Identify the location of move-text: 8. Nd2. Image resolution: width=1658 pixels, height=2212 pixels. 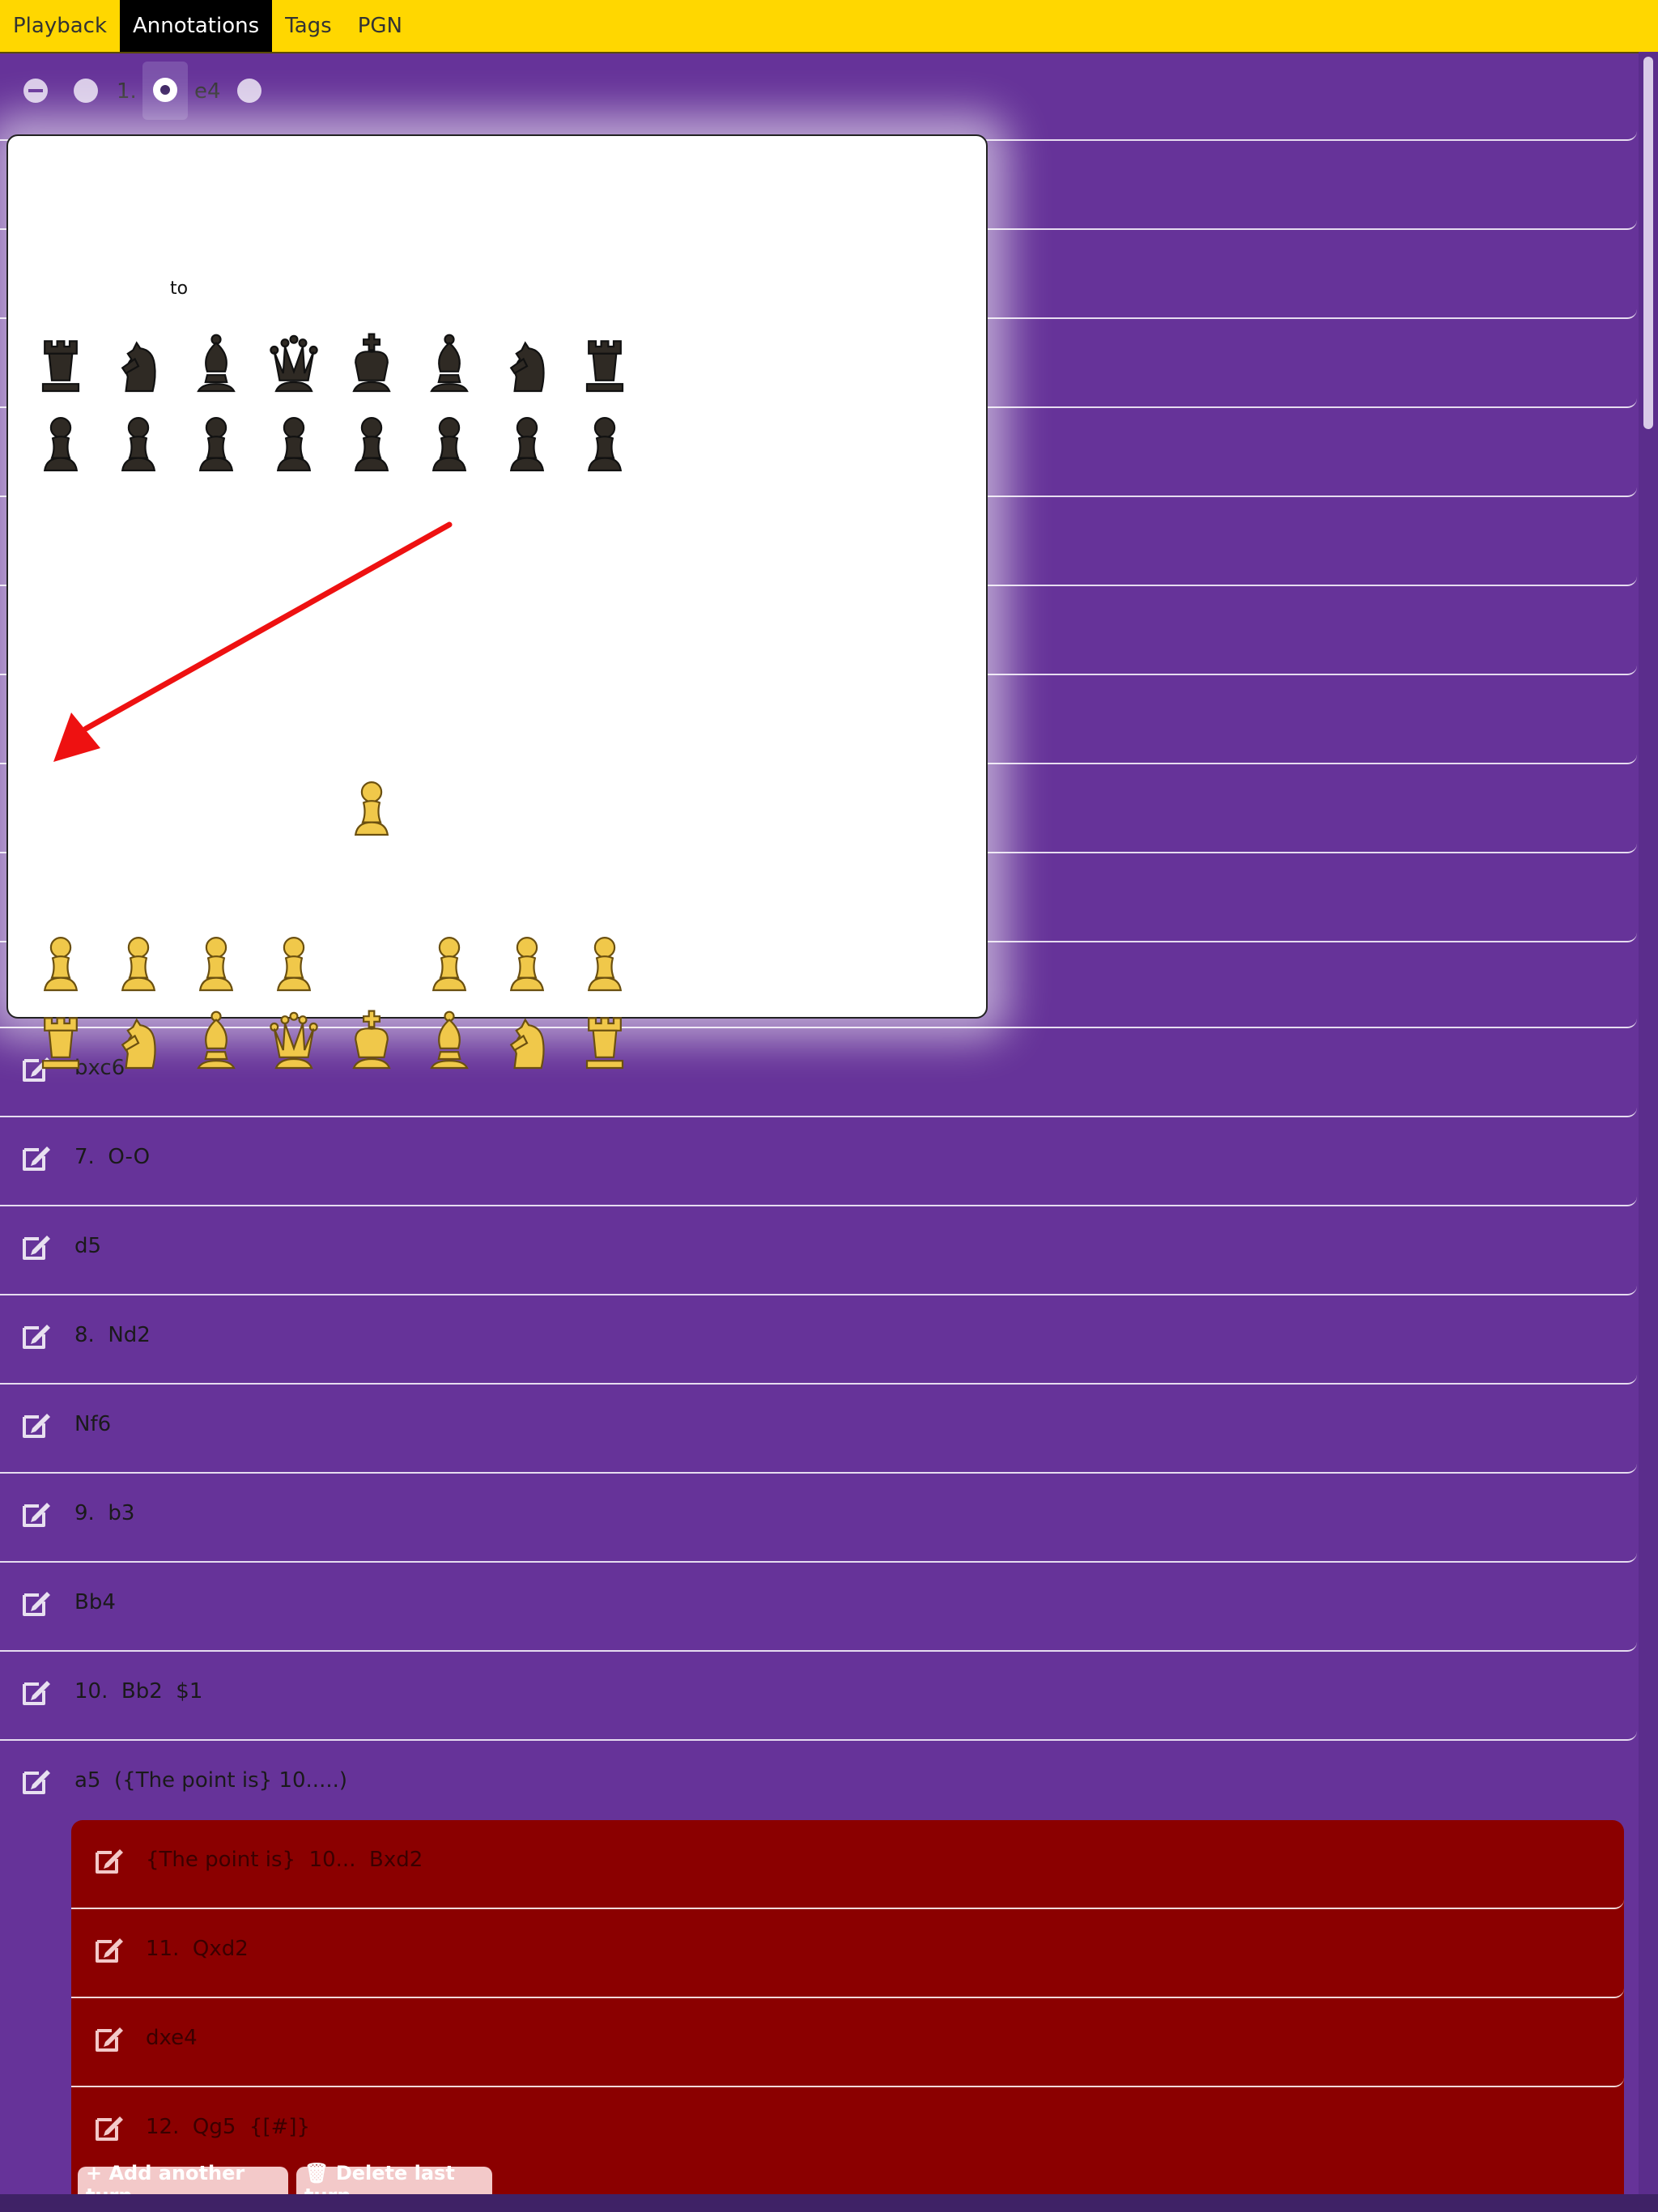
(112, 1335).